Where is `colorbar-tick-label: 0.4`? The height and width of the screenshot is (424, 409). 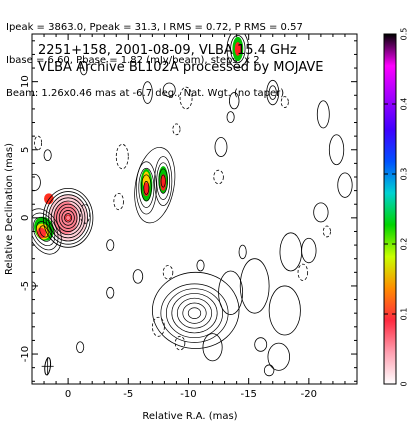
colorbar-tick-label: 0.4 is located at coordinates (404, 104).